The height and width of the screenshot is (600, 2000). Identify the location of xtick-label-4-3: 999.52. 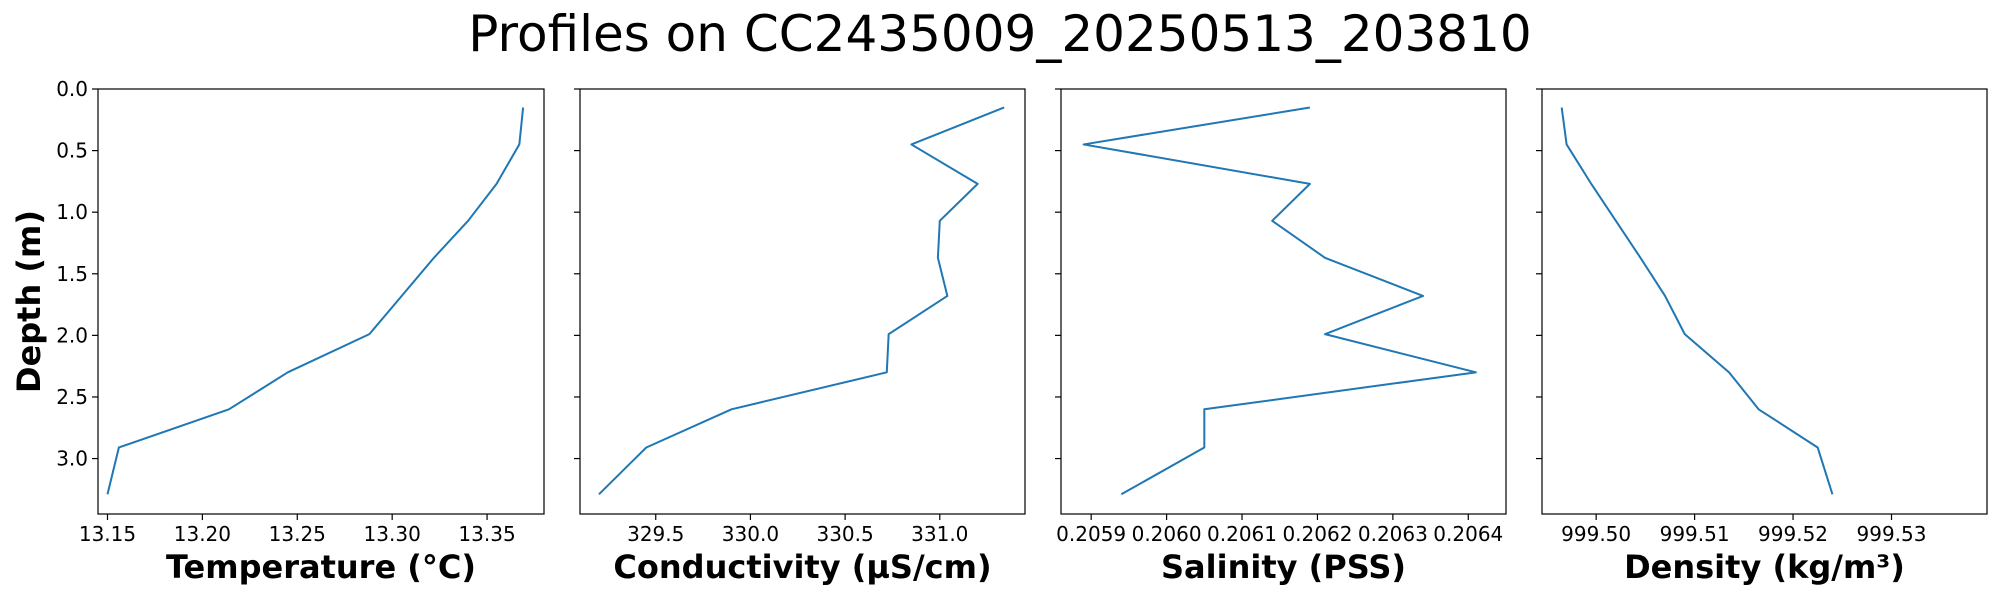
(1793, 534).